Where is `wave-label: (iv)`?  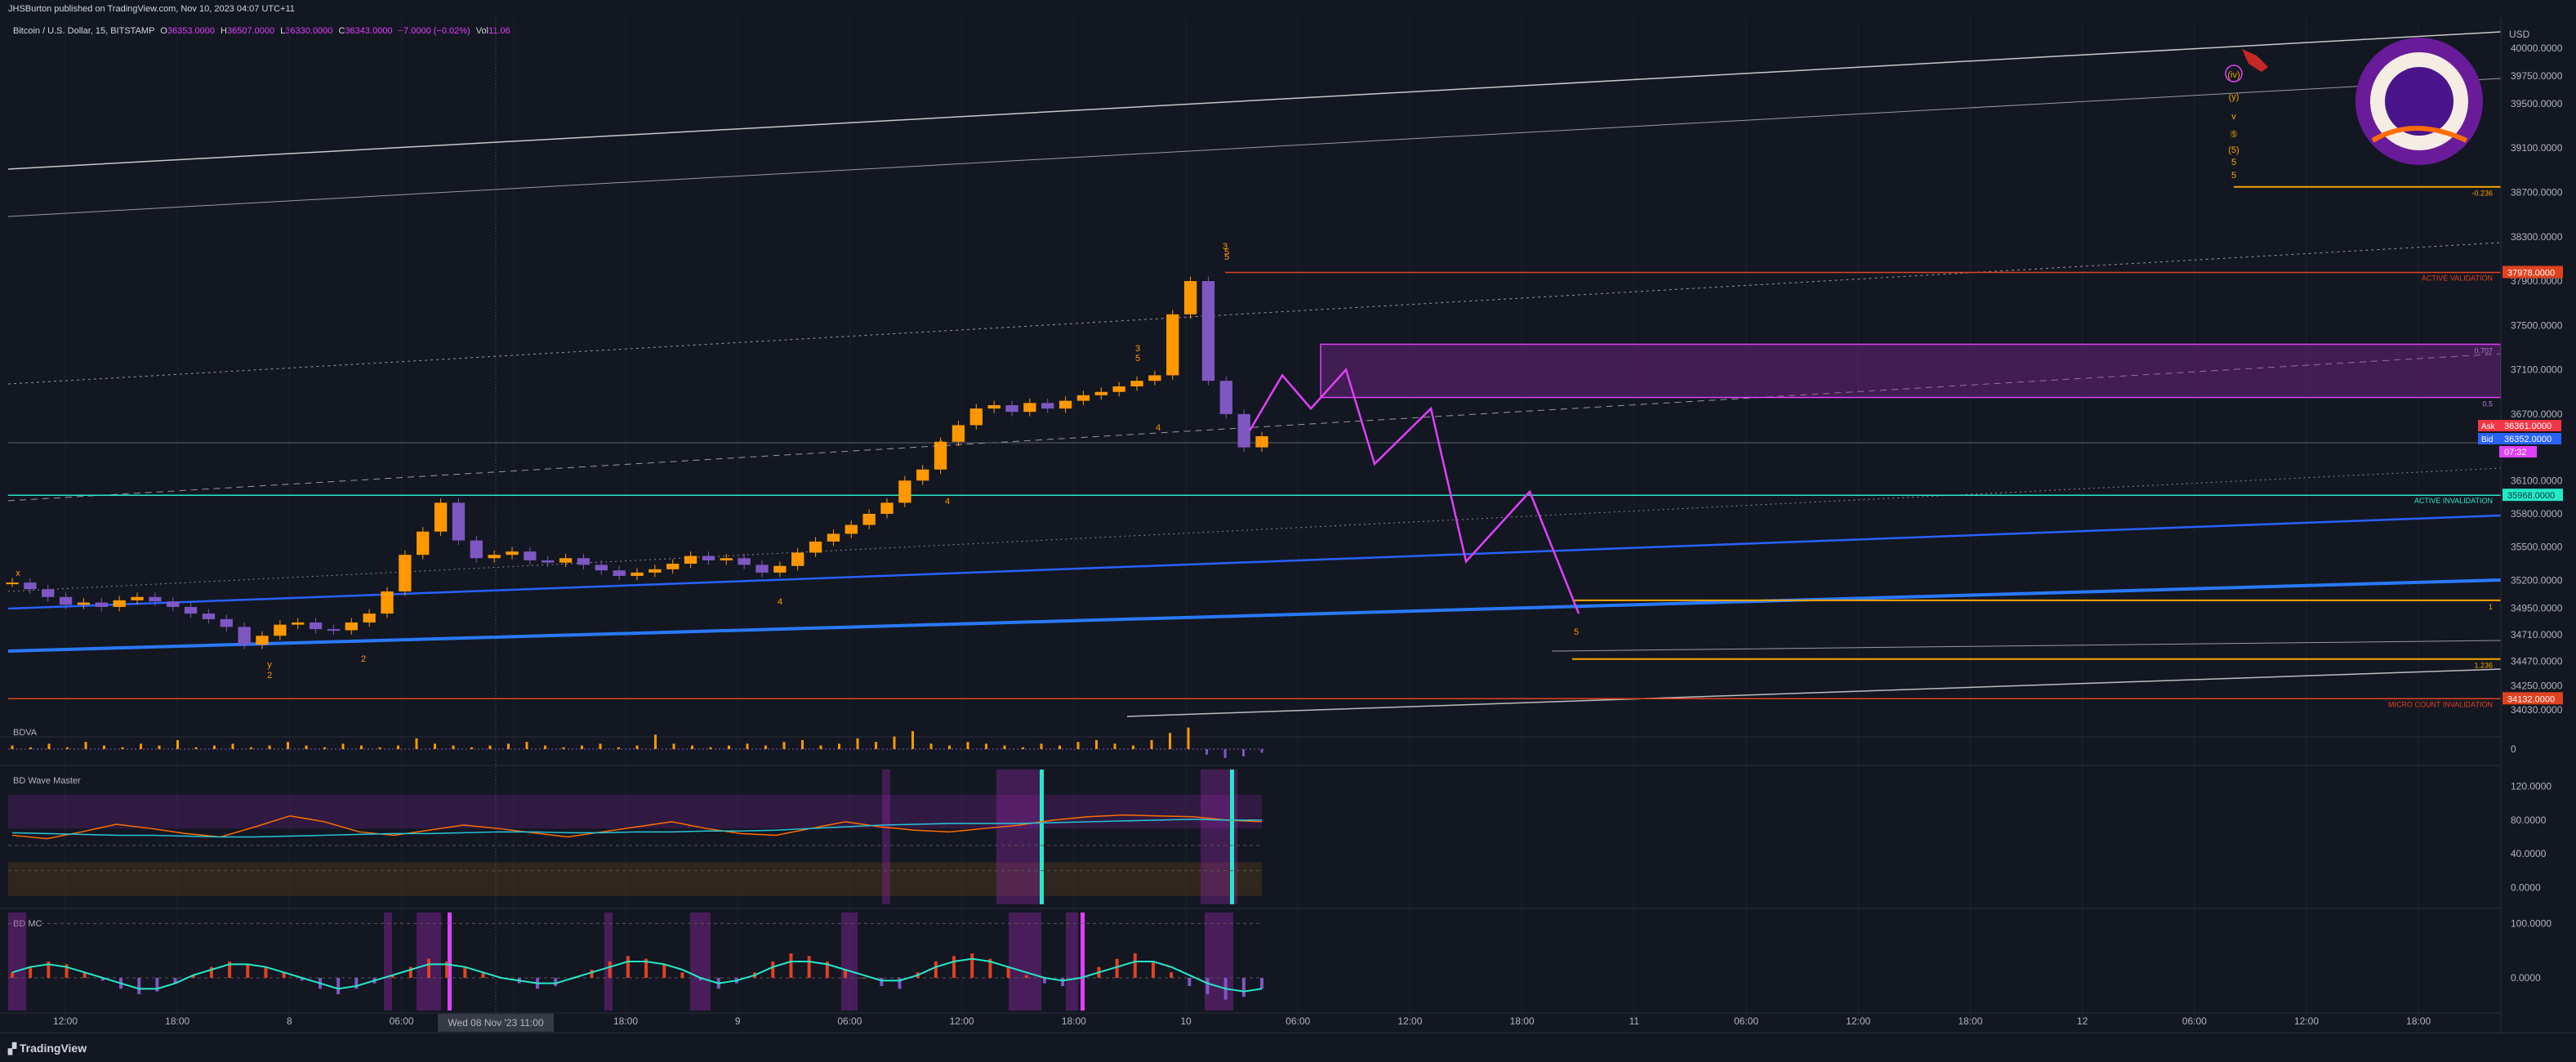 wave-label: (iv) is located at coordinates (2233, 75).